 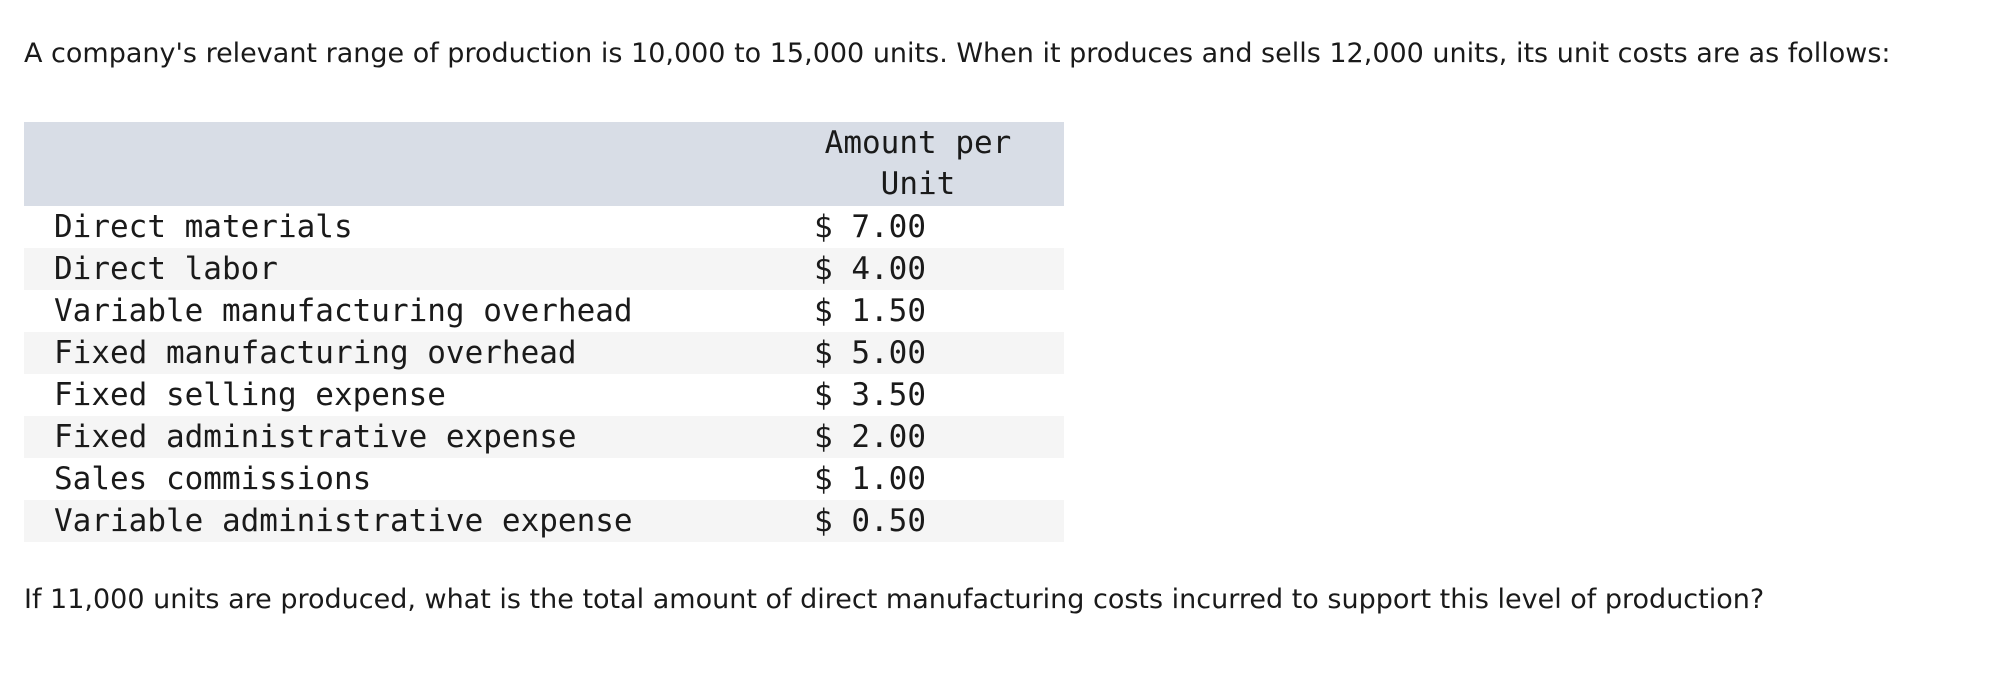 What do you see at coordinates (937, 437) in the screenshot?
I see `cost-value: $ 2.00` at bounding box center [937, 437].